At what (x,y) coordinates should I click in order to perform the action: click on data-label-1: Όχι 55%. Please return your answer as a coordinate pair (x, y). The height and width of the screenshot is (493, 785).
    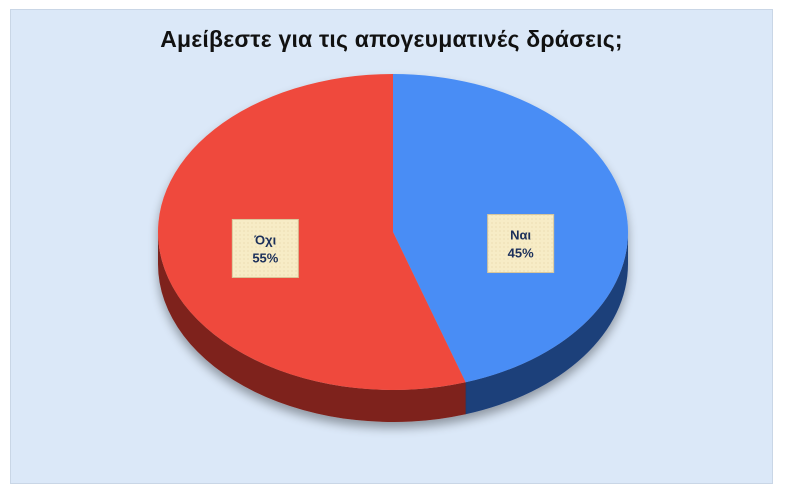
    Looking at the image, I should click on (265, 248).